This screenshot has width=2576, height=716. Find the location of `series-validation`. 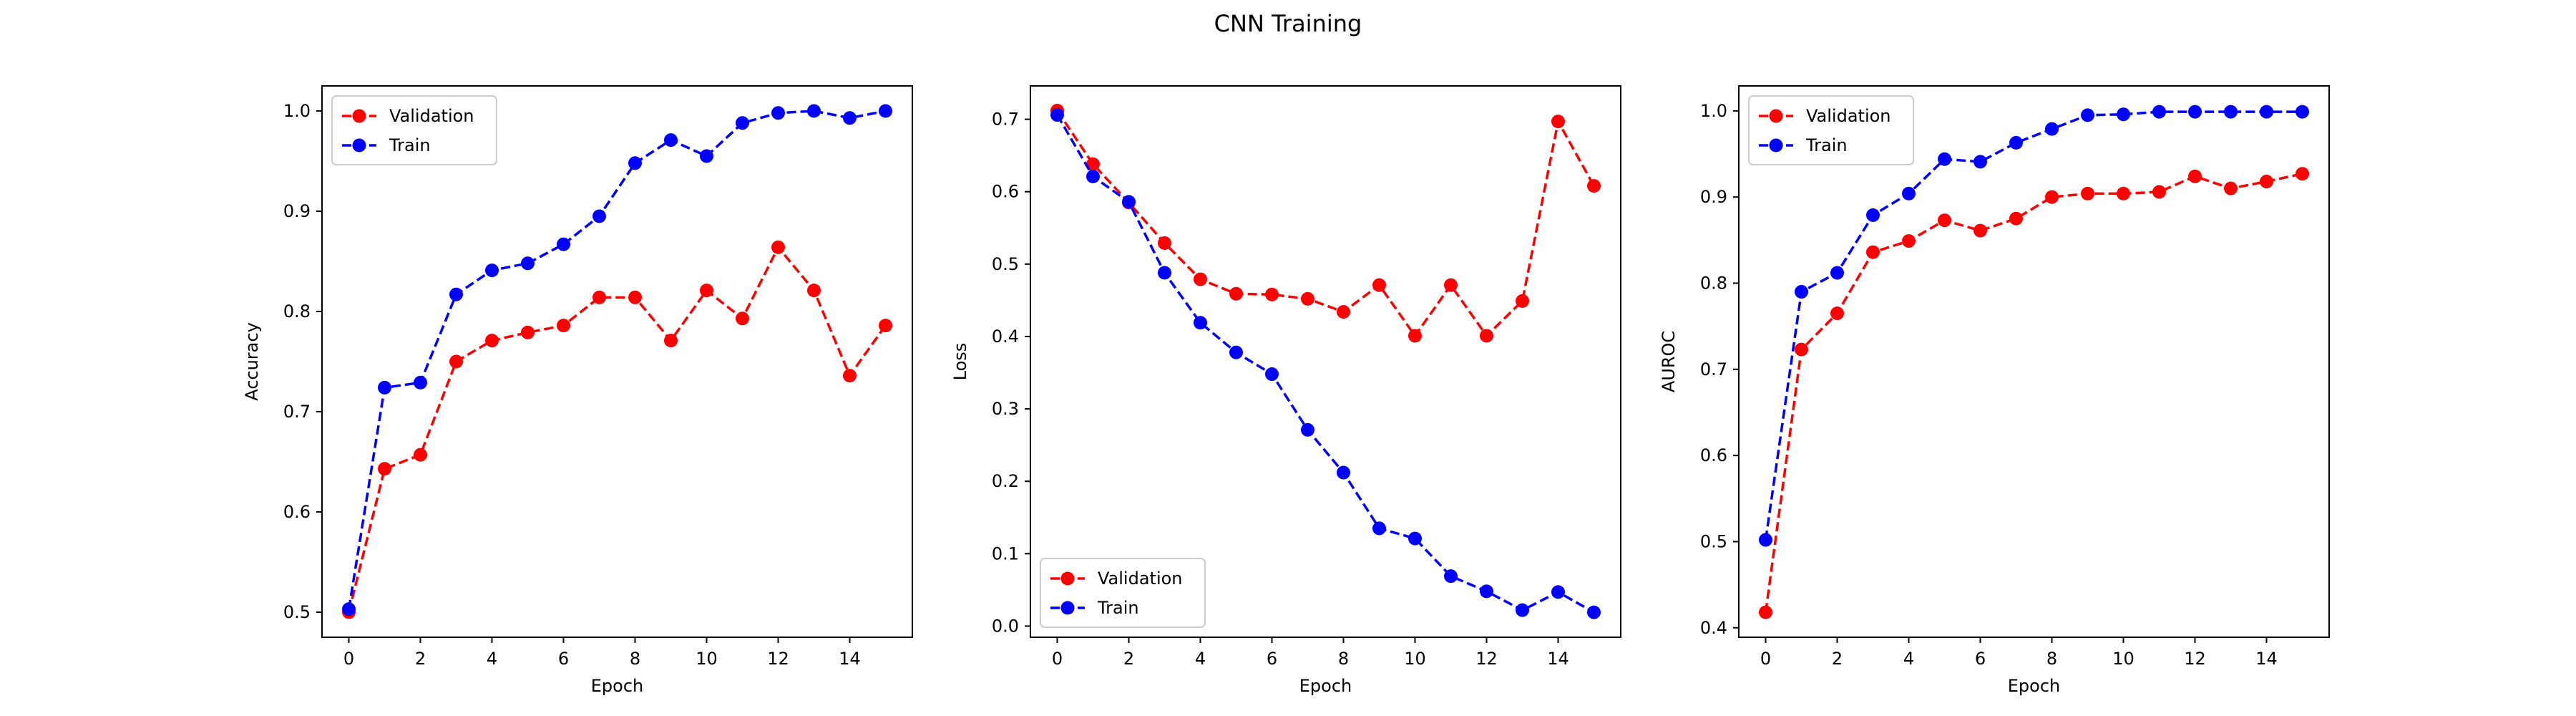

series-validation is located at coordinates (2034, 393).